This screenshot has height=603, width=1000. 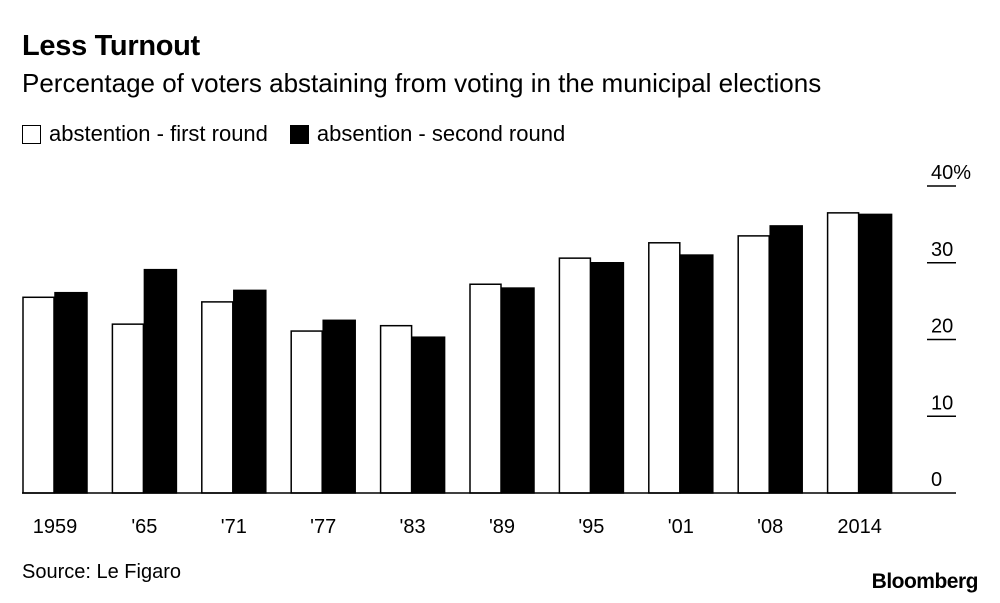 I want to click on x-tick-label-8: '08, so click(x=770, y=527).